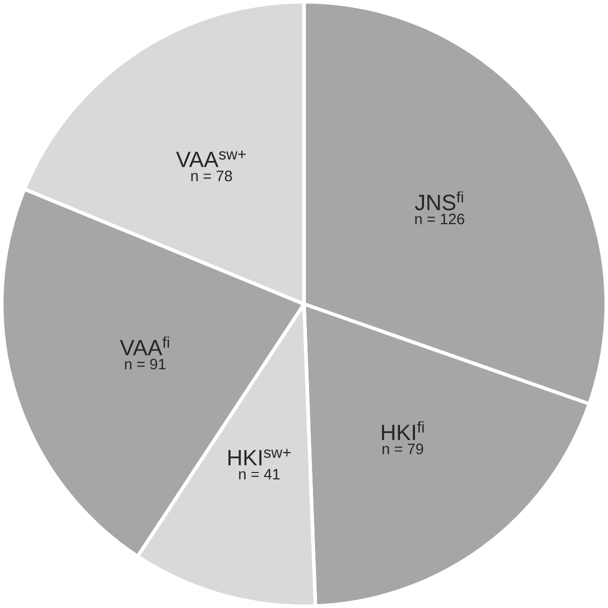 The width and height of the screenshot is (608, 608). Describe the element at coordinates (403, 449) in the screenshot. I see `data-label: n = 79` at that location.